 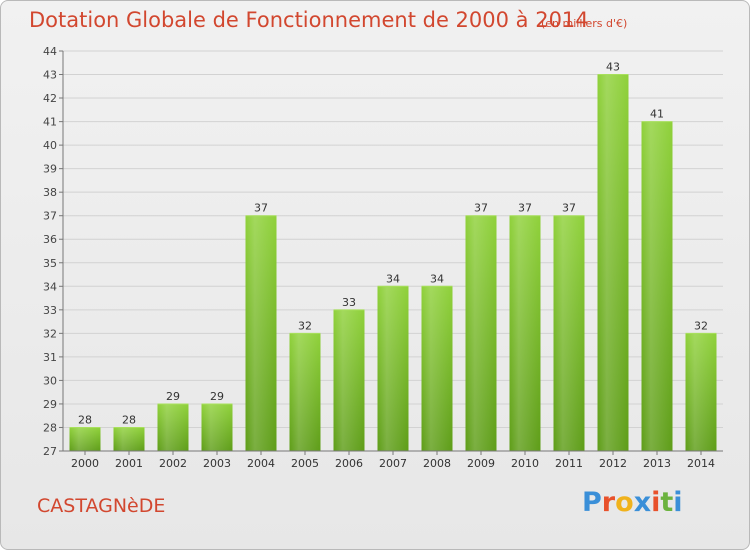 What do you see at coordinates (50, 263) in the screenshot?
I see `y-tick-label: 35` at bounding box center [50, 263].